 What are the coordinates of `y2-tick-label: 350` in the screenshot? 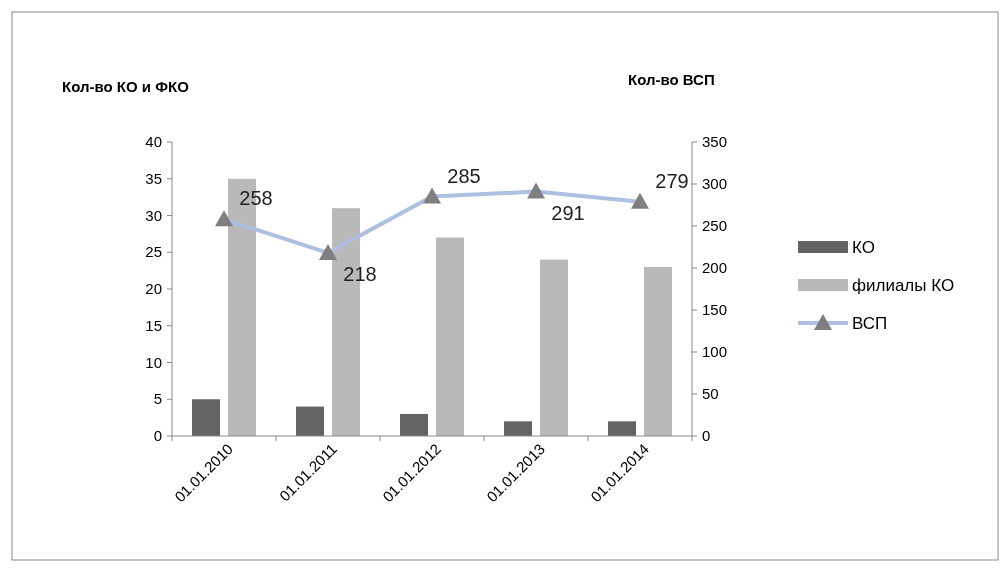 It's located at (715, 141).